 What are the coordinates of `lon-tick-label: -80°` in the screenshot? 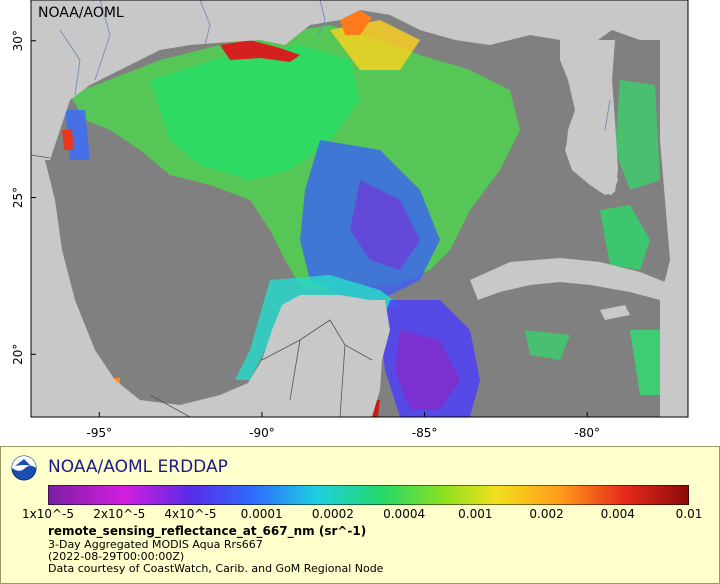 It's located at (587, 433).